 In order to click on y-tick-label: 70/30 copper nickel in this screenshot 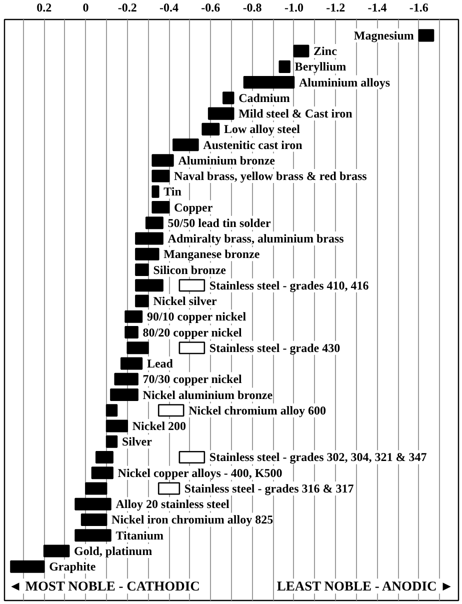, I will do `click(192, 379)`.